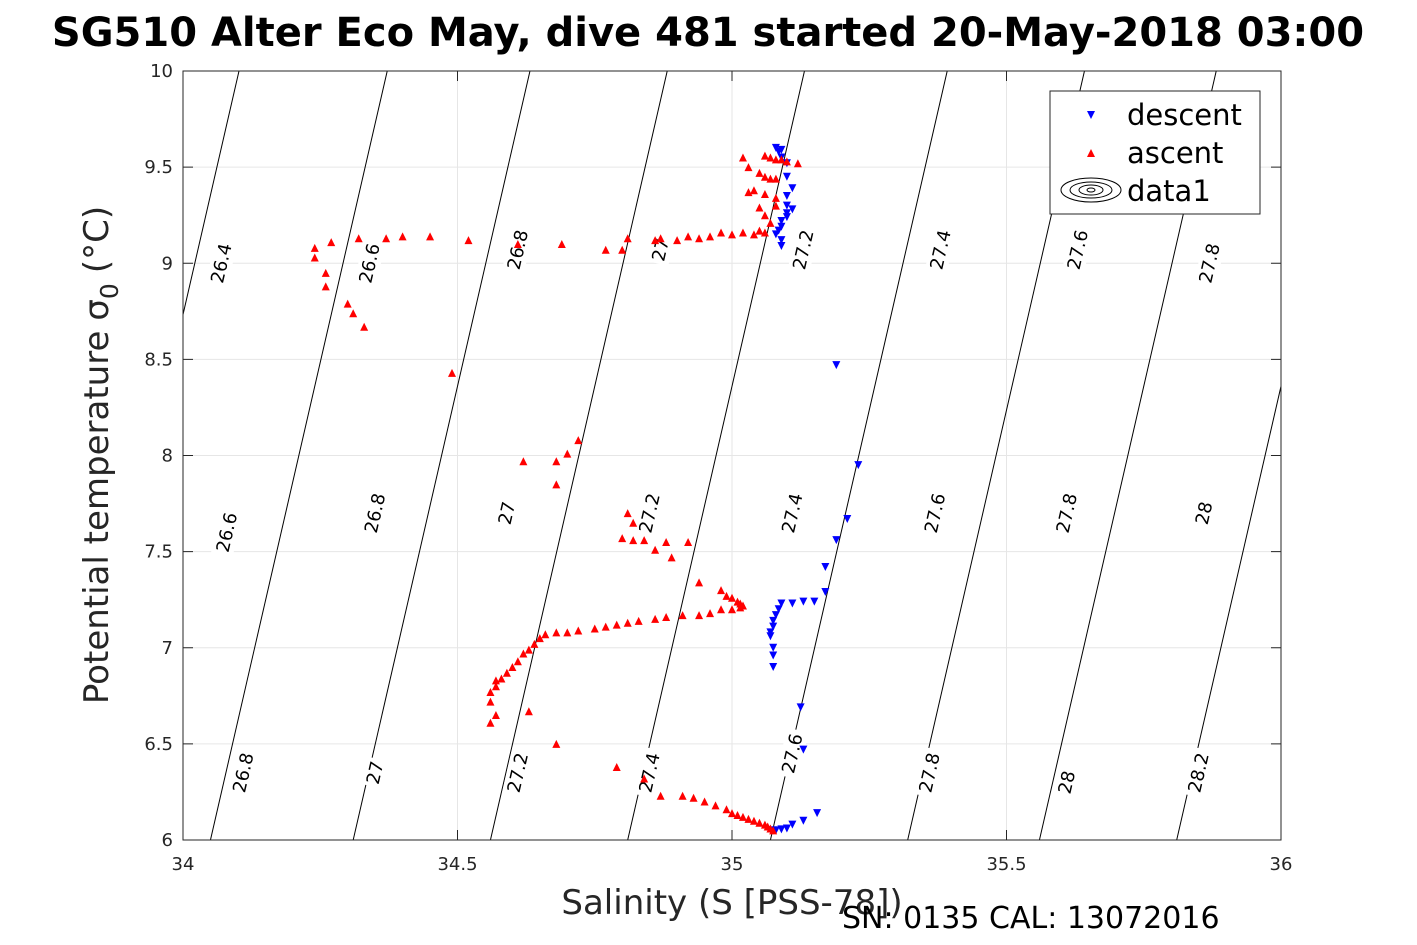 The image size is (1417, 945). I want to click on y-tick-label: 6.5, so click(158, 744).